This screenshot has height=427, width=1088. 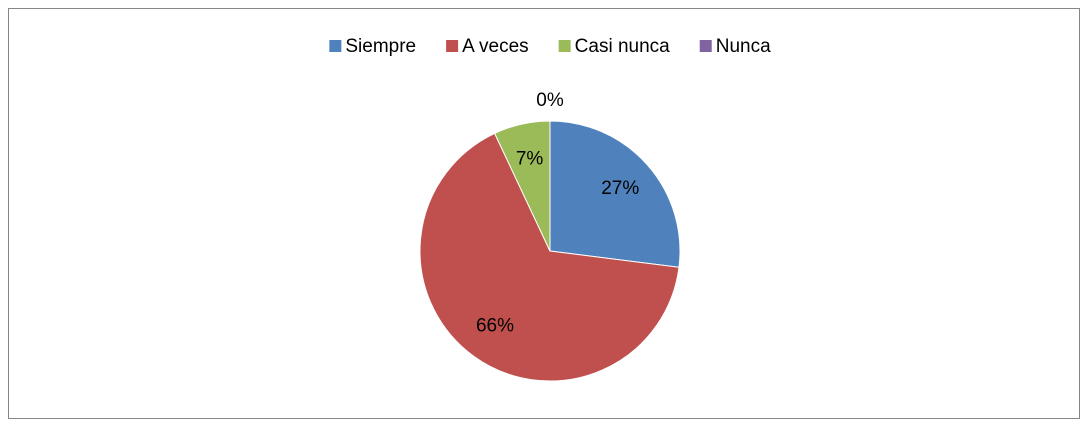 I want to click on data-label: 0%, so click(x=550, y=100).